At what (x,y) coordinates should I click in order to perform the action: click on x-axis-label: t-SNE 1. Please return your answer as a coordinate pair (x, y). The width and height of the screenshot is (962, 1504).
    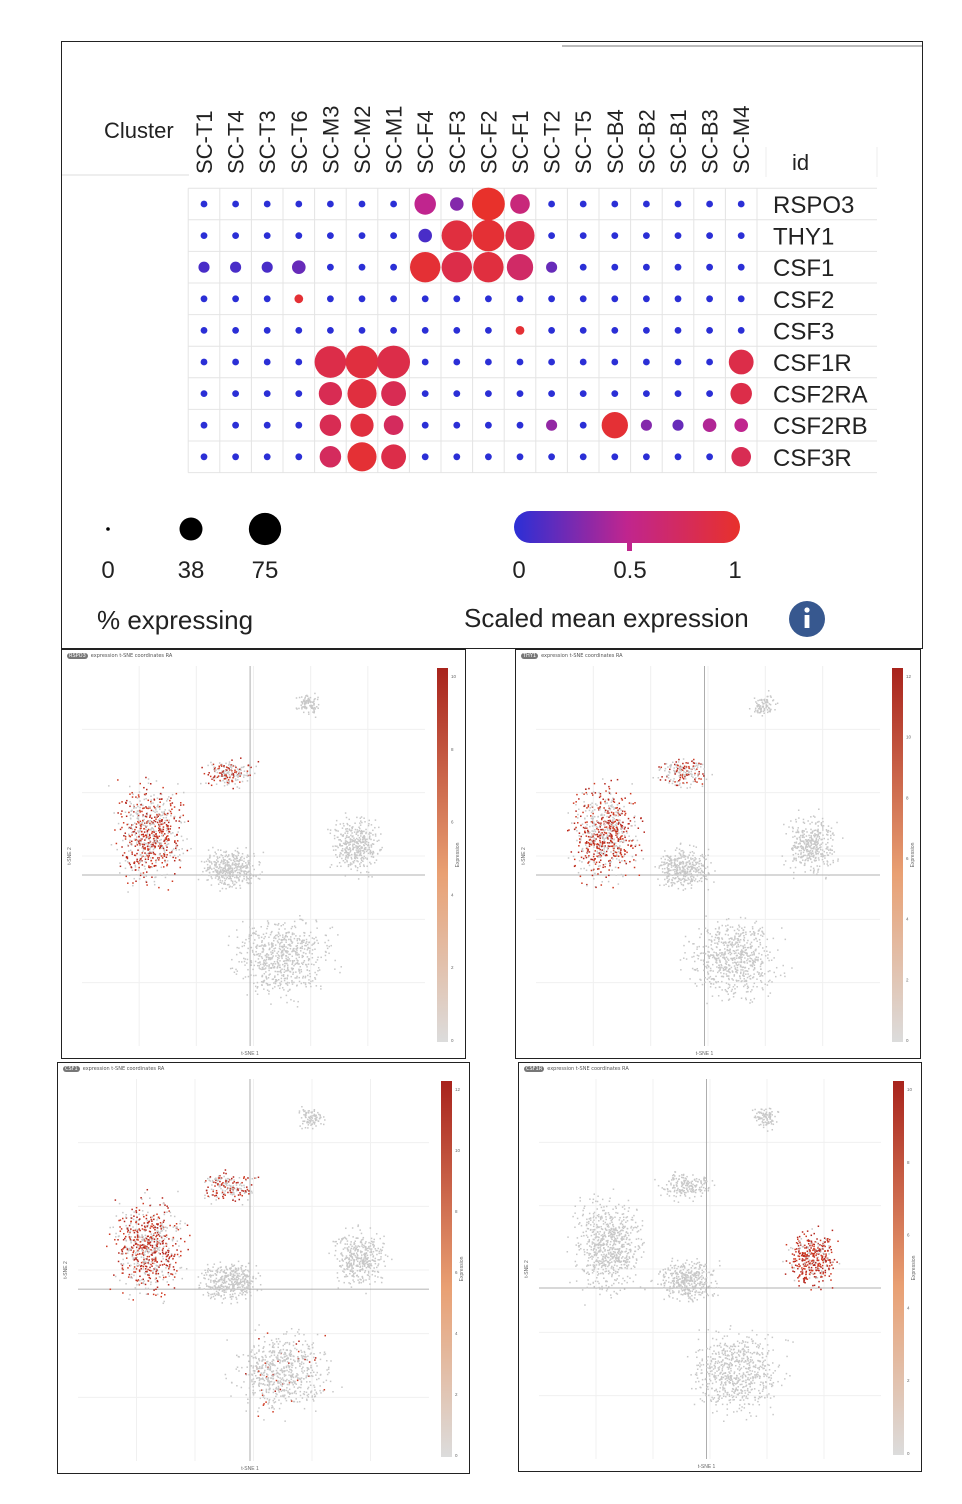
    Looking at the image, I should click on (705, 1054).